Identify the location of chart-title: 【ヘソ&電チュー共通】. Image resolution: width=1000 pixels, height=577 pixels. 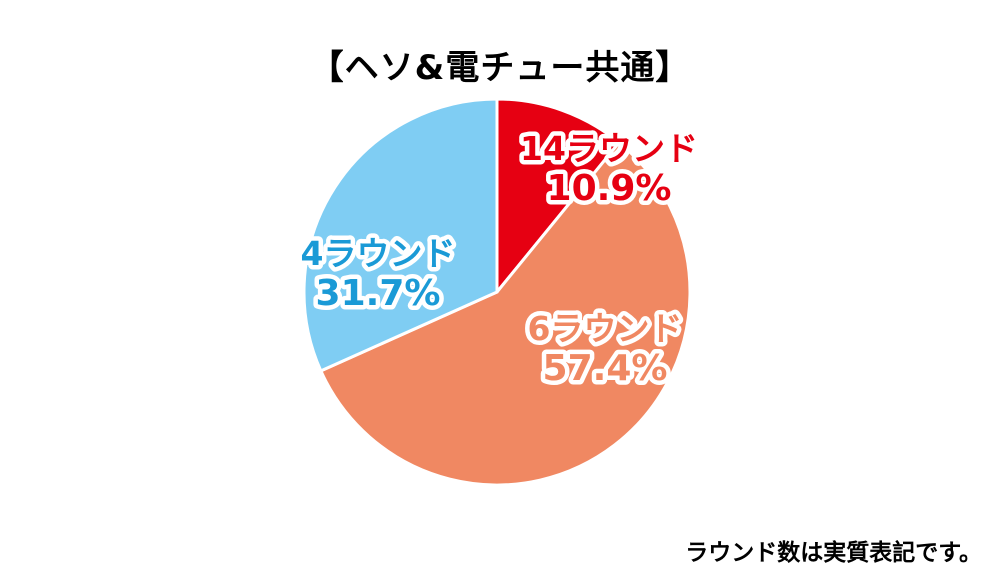
(500, 68).